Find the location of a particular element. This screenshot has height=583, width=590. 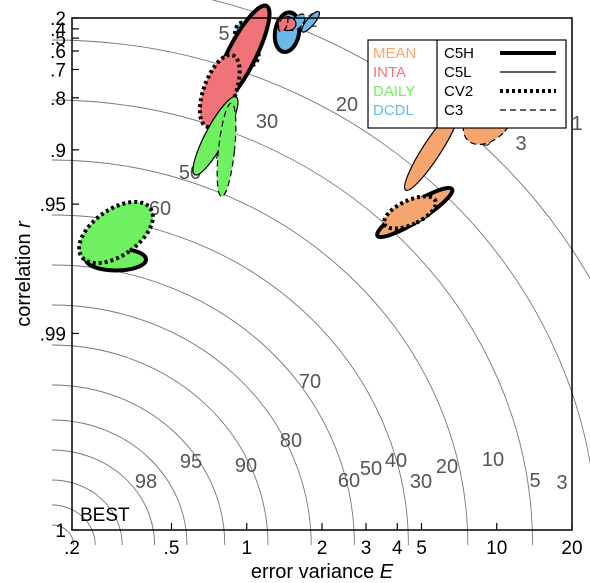

legend-model-c5l: C5L is located at coordinates (458, 72).